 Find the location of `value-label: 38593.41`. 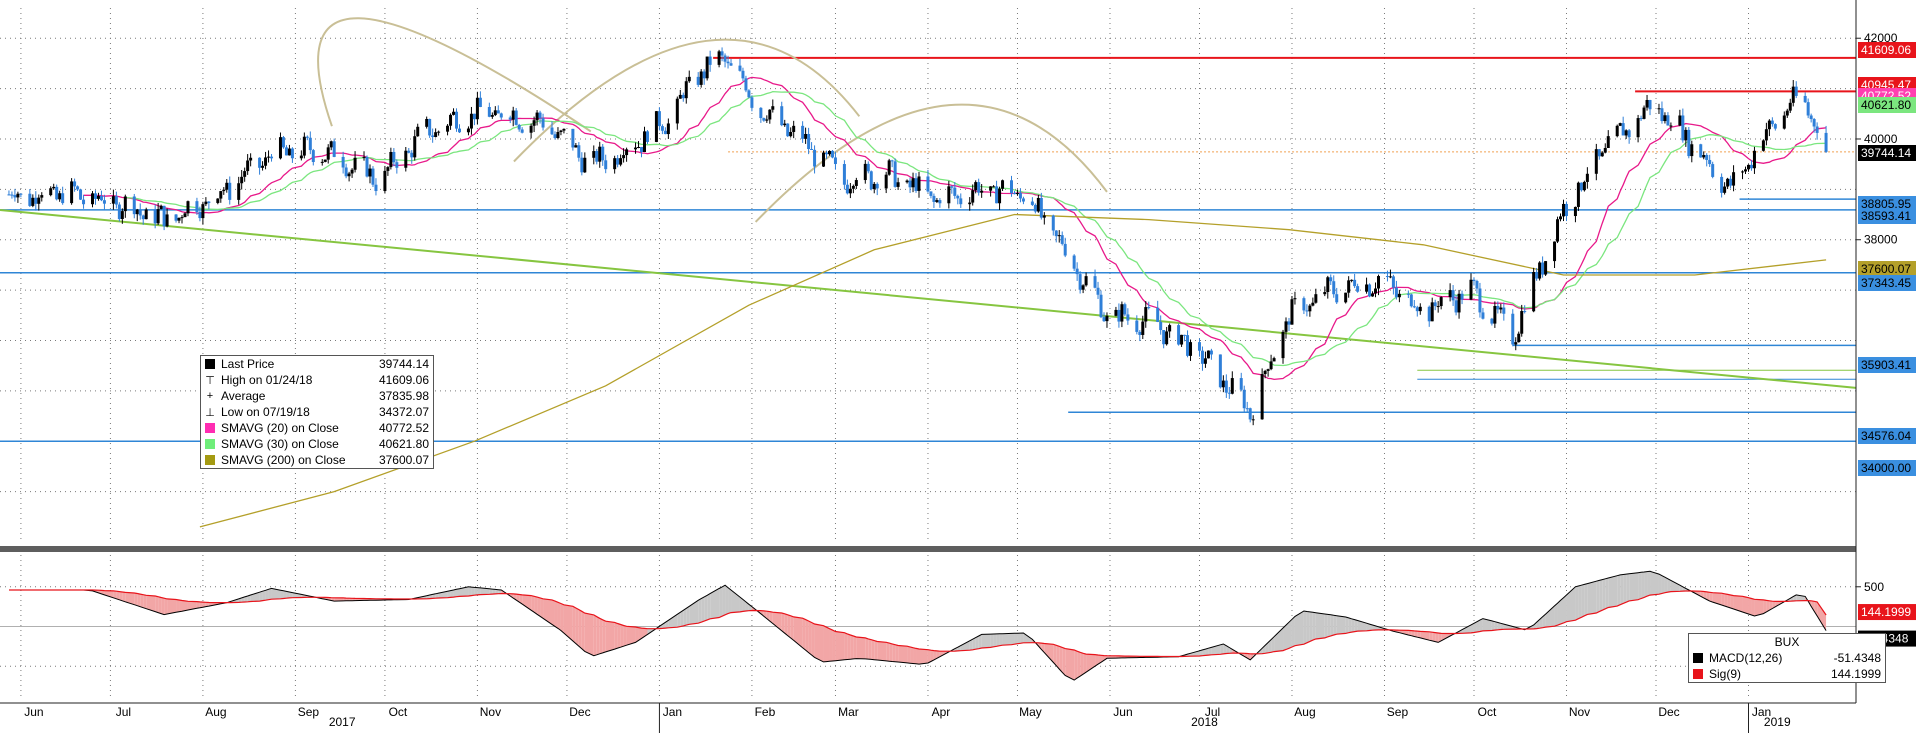

value-label: 38593.41 is located at coordinates (1886, 216).